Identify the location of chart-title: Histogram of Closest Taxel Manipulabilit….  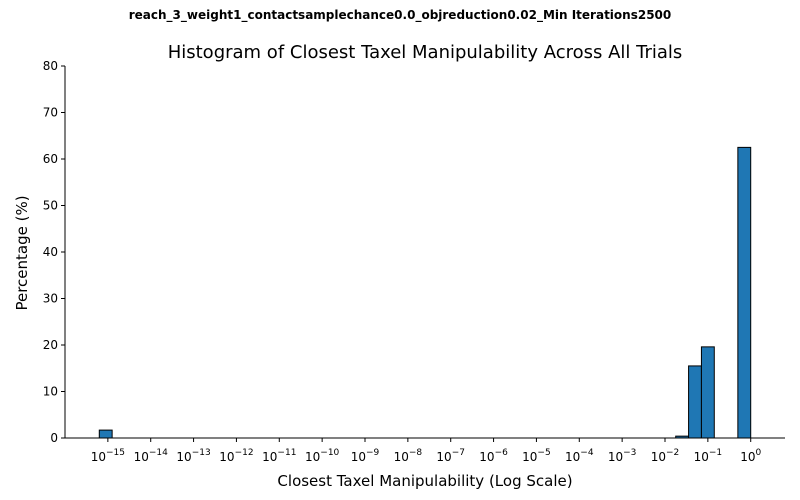
(425, 52).